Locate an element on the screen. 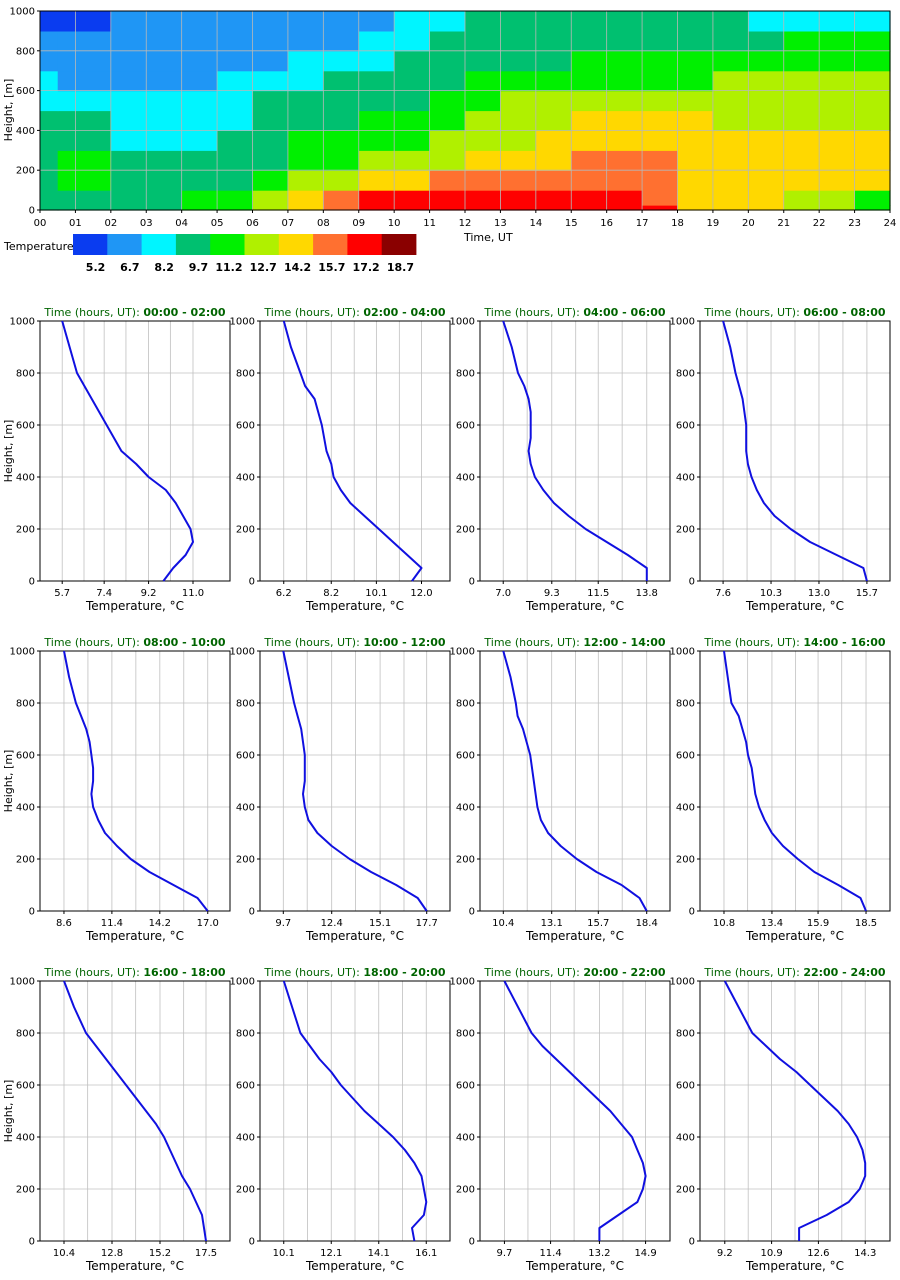 The height and width of the screenshot is (1280, 900). colorbar-label: 8.2 is located at coordinates (164, 267).